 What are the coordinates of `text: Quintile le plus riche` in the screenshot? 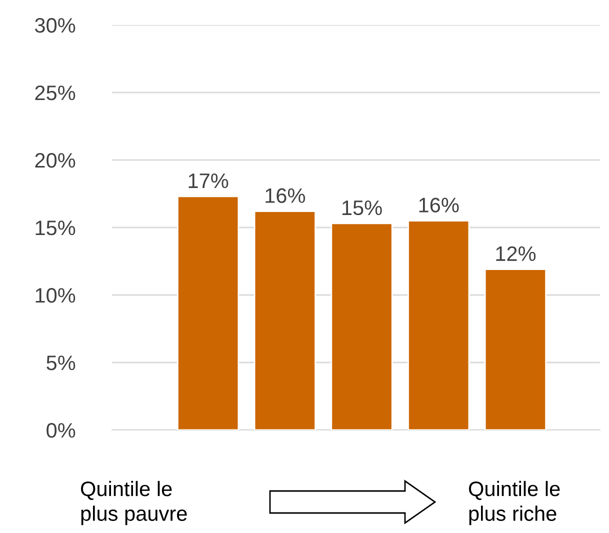 It's located at (514, 503).